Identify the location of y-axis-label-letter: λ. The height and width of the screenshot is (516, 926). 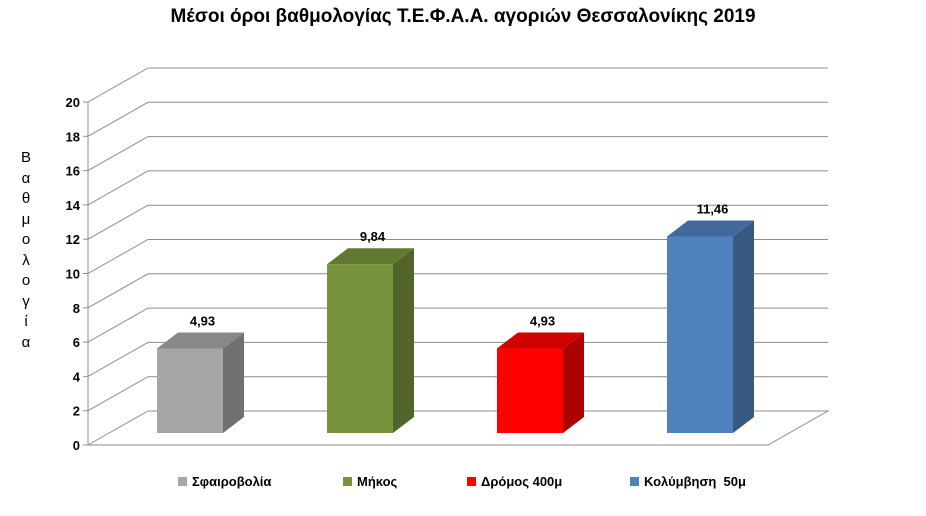
(26, 260).